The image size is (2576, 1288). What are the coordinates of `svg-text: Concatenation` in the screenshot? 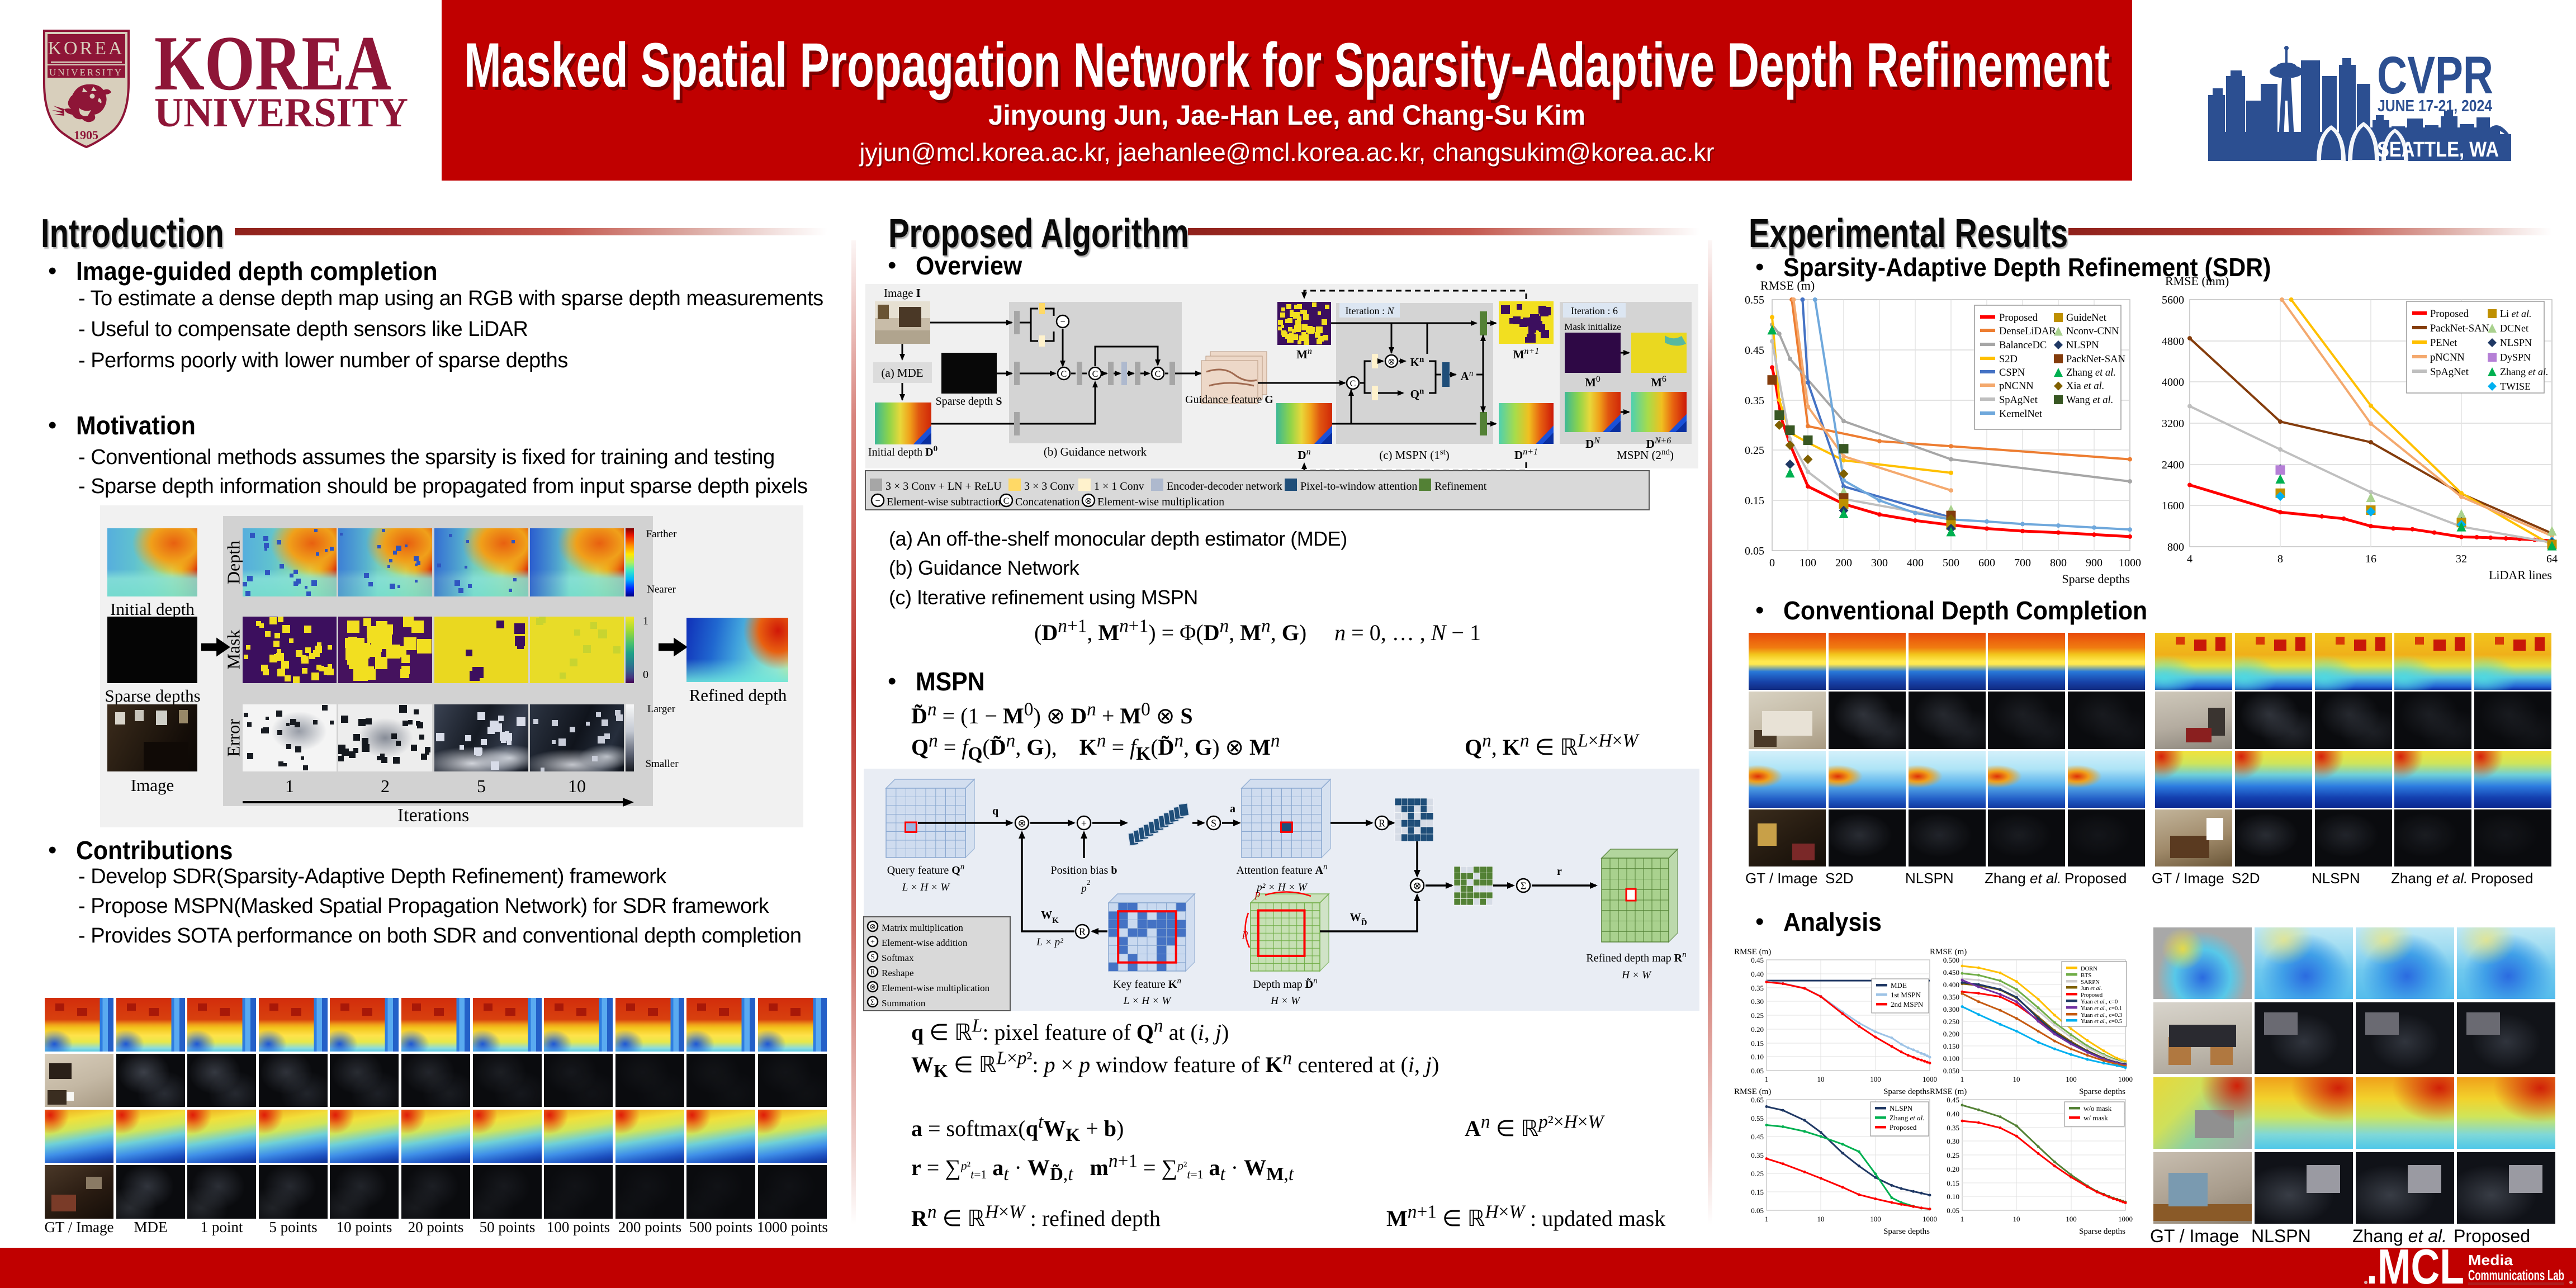 It's located at (1047, 502).